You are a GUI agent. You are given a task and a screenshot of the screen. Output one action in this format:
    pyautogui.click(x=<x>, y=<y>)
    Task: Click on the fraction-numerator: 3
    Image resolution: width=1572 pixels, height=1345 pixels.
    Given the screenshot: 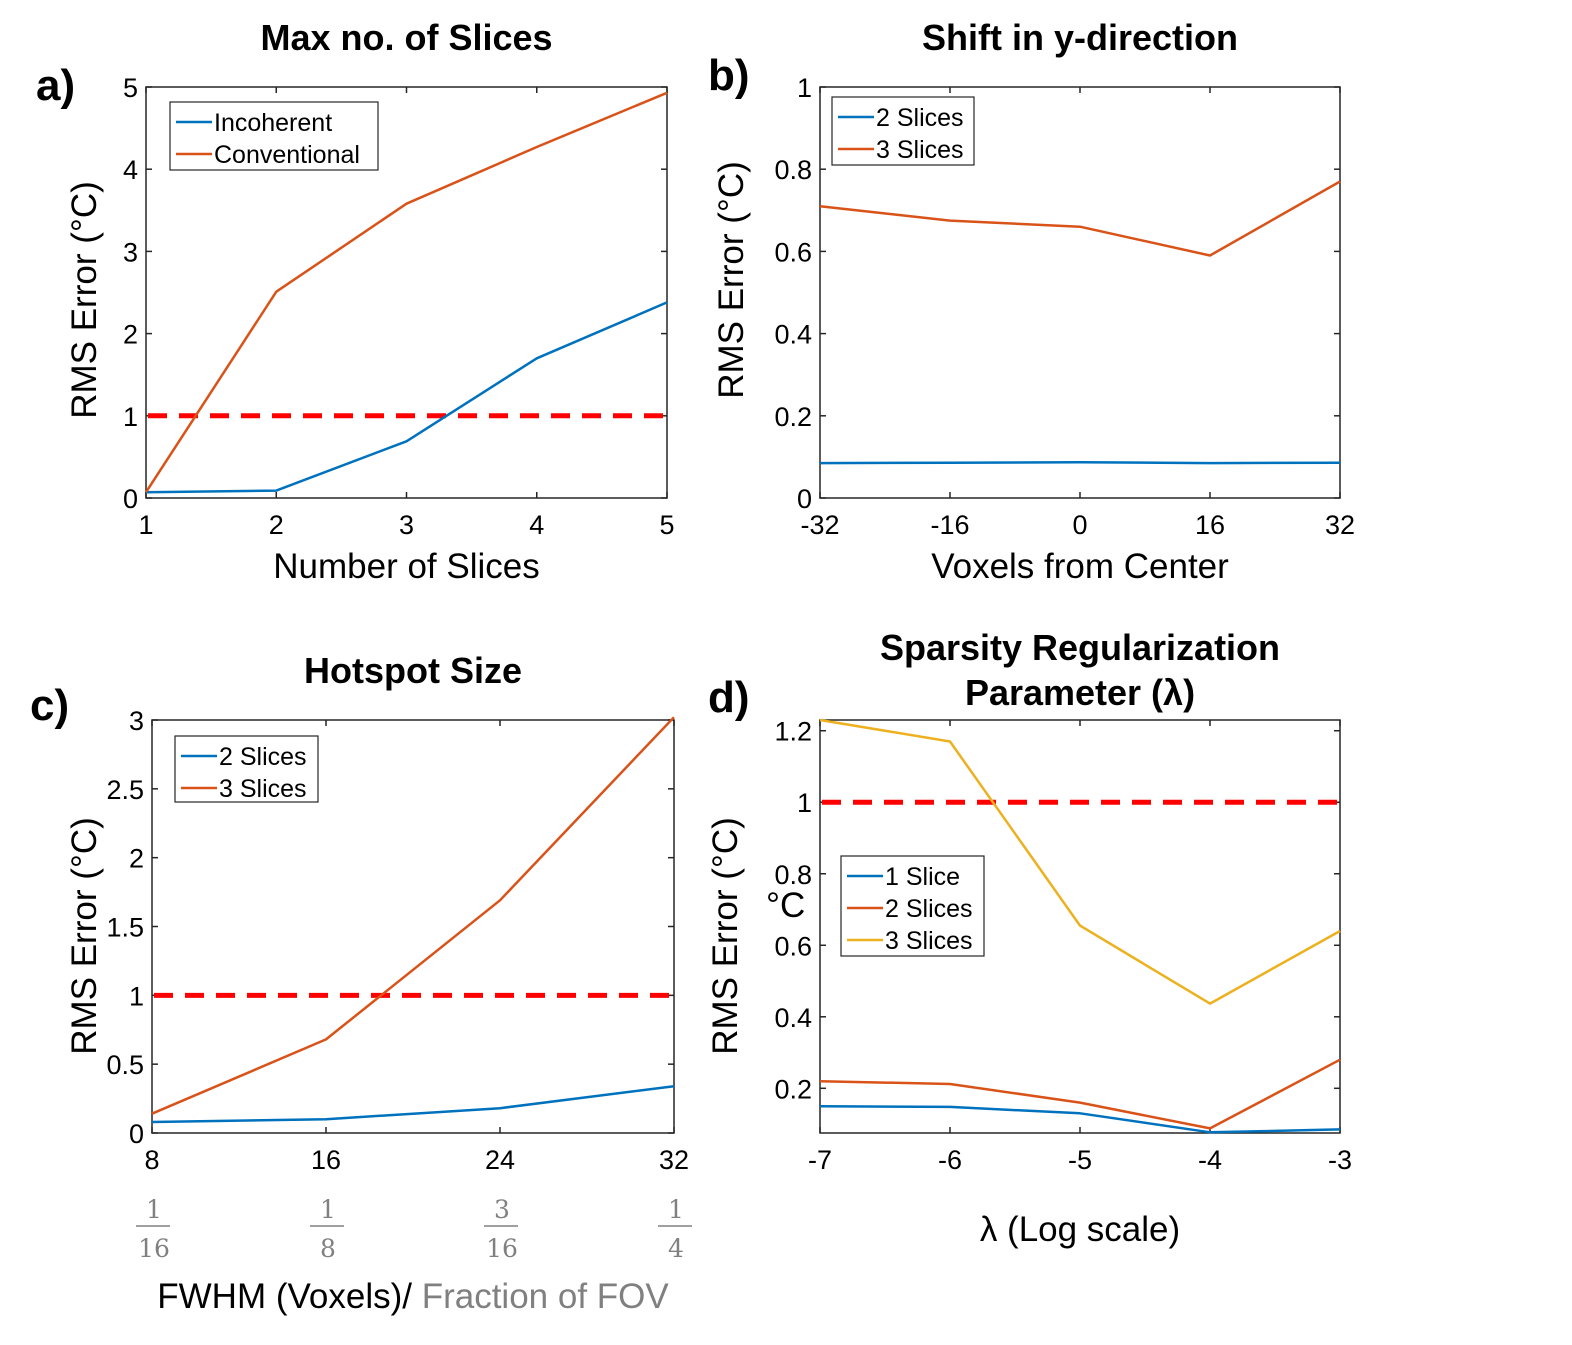 What is the action you would take?
    pyautogui.click(x=502, y=1209)
    